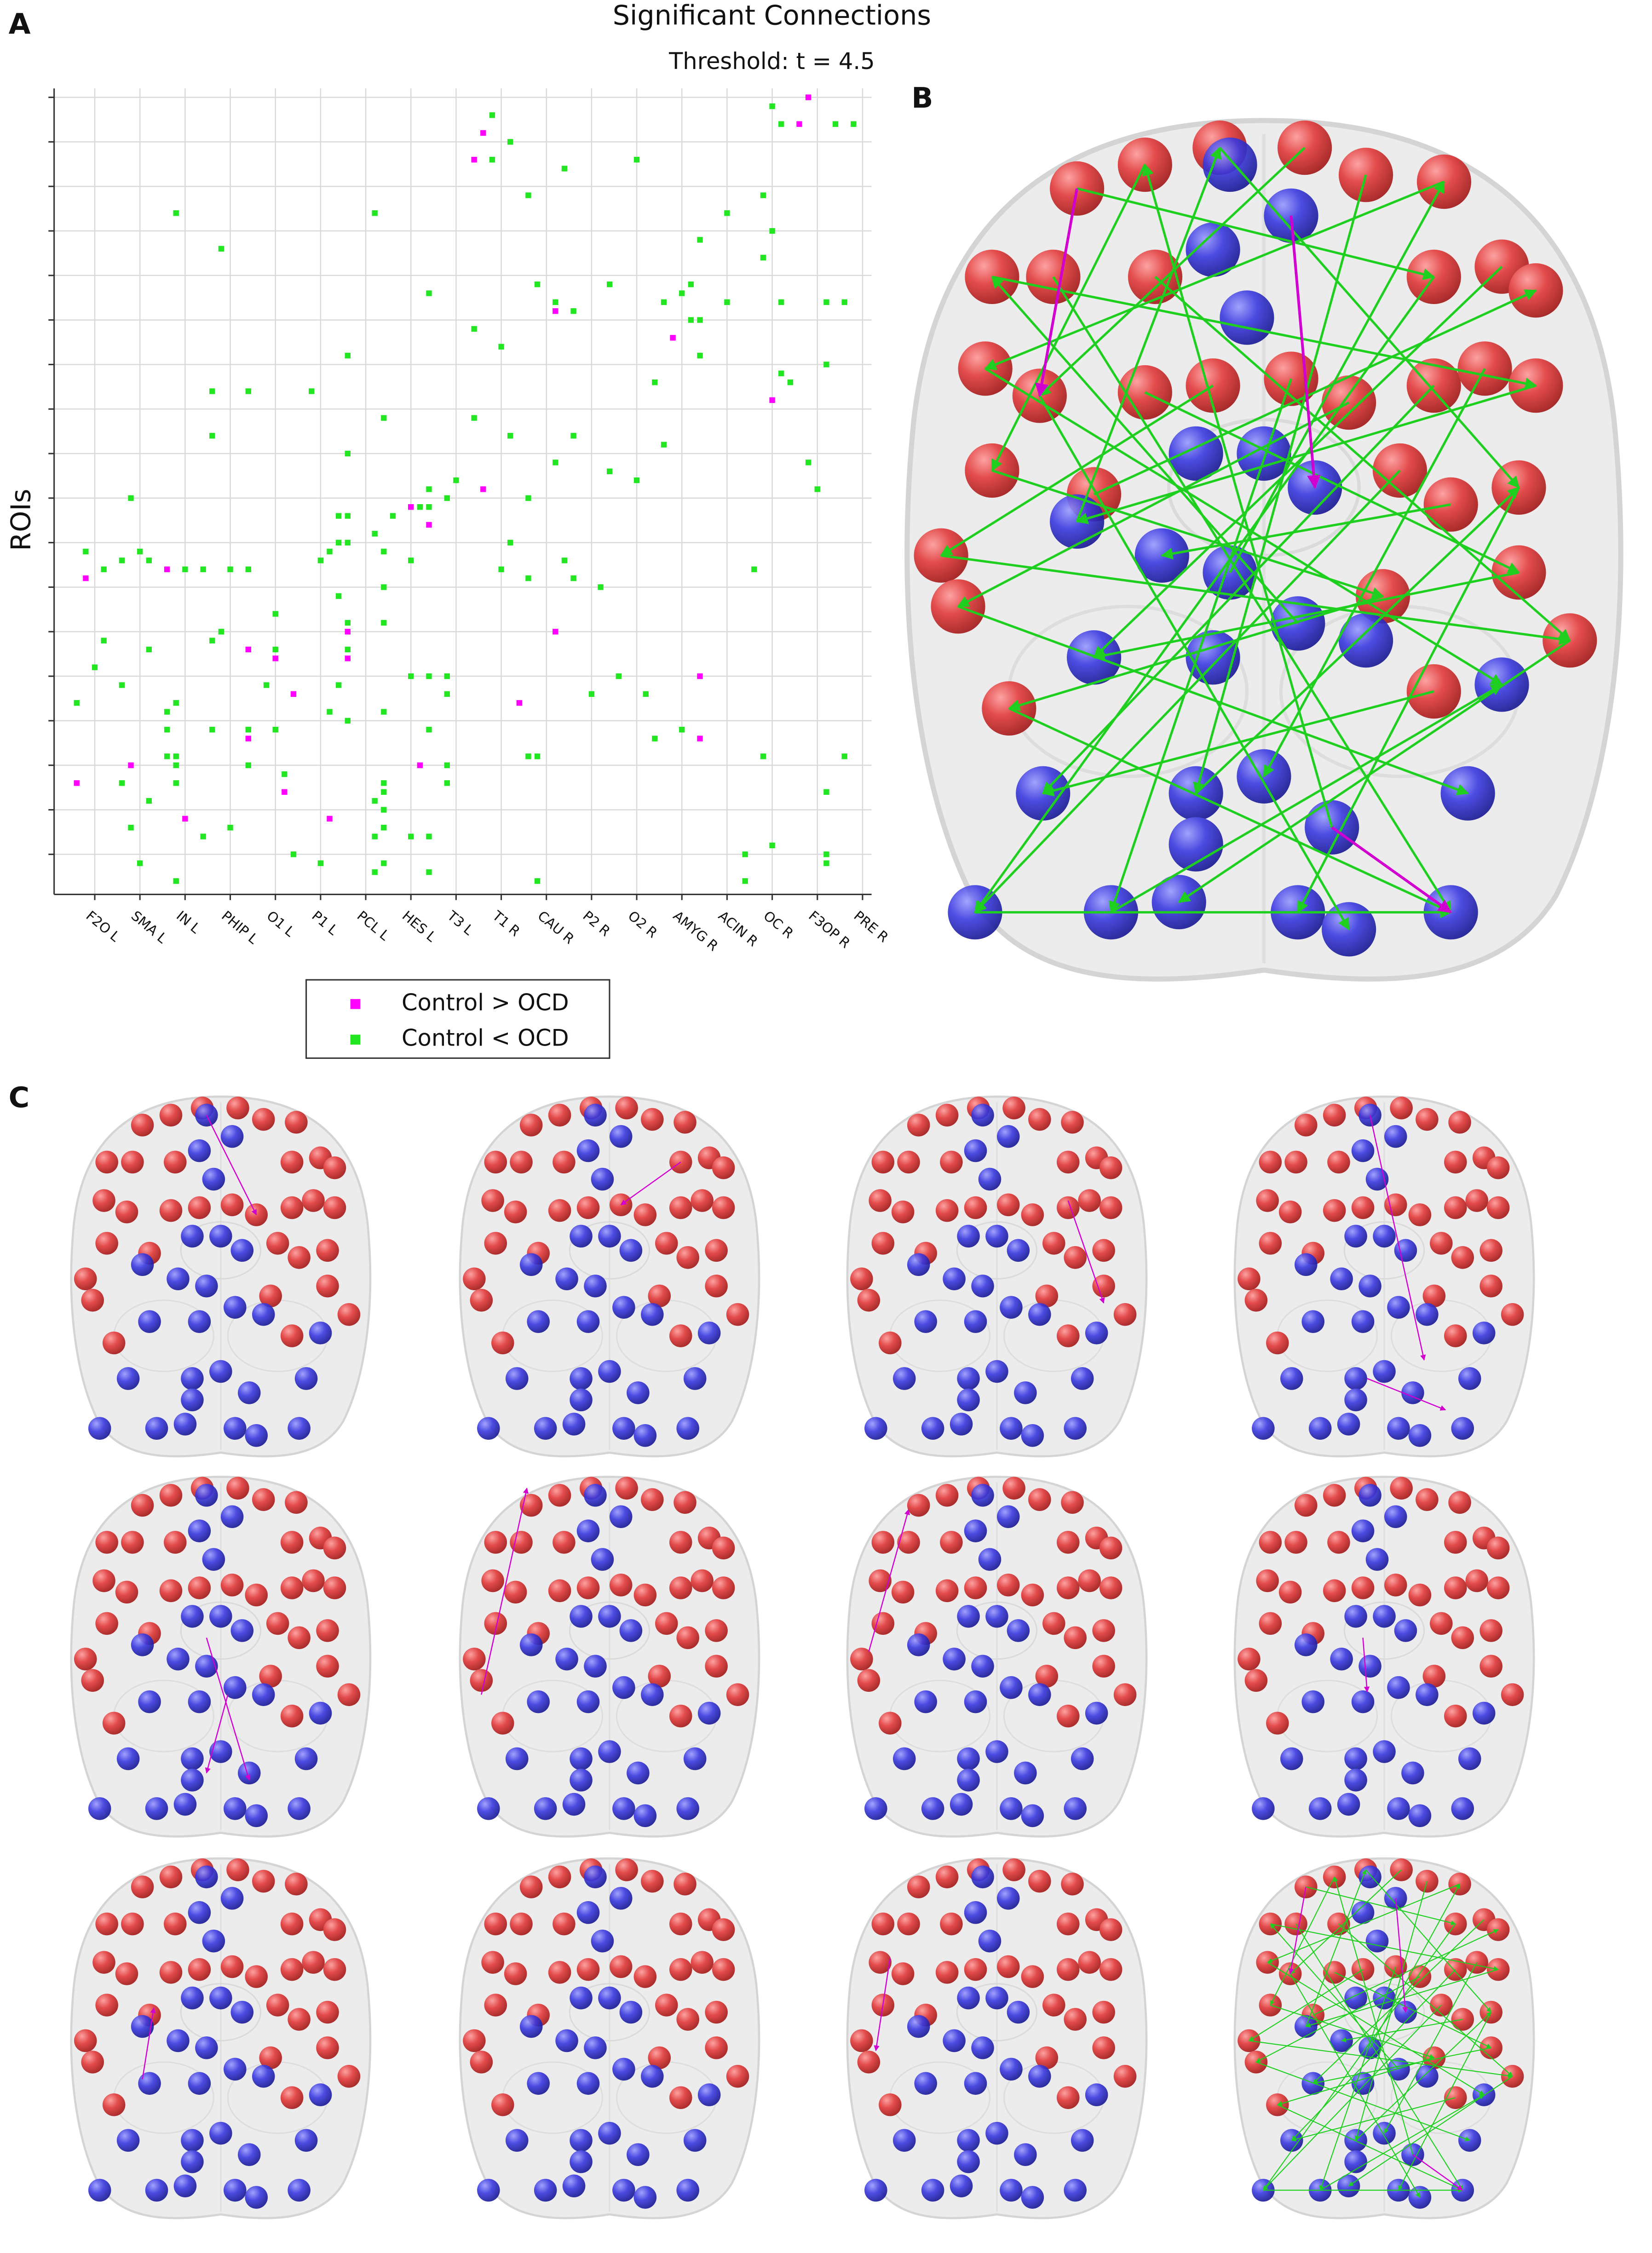 This screenshot has width=1652, height=2253. I want to click on x-tick-label: T3 L, so click(460, 923).